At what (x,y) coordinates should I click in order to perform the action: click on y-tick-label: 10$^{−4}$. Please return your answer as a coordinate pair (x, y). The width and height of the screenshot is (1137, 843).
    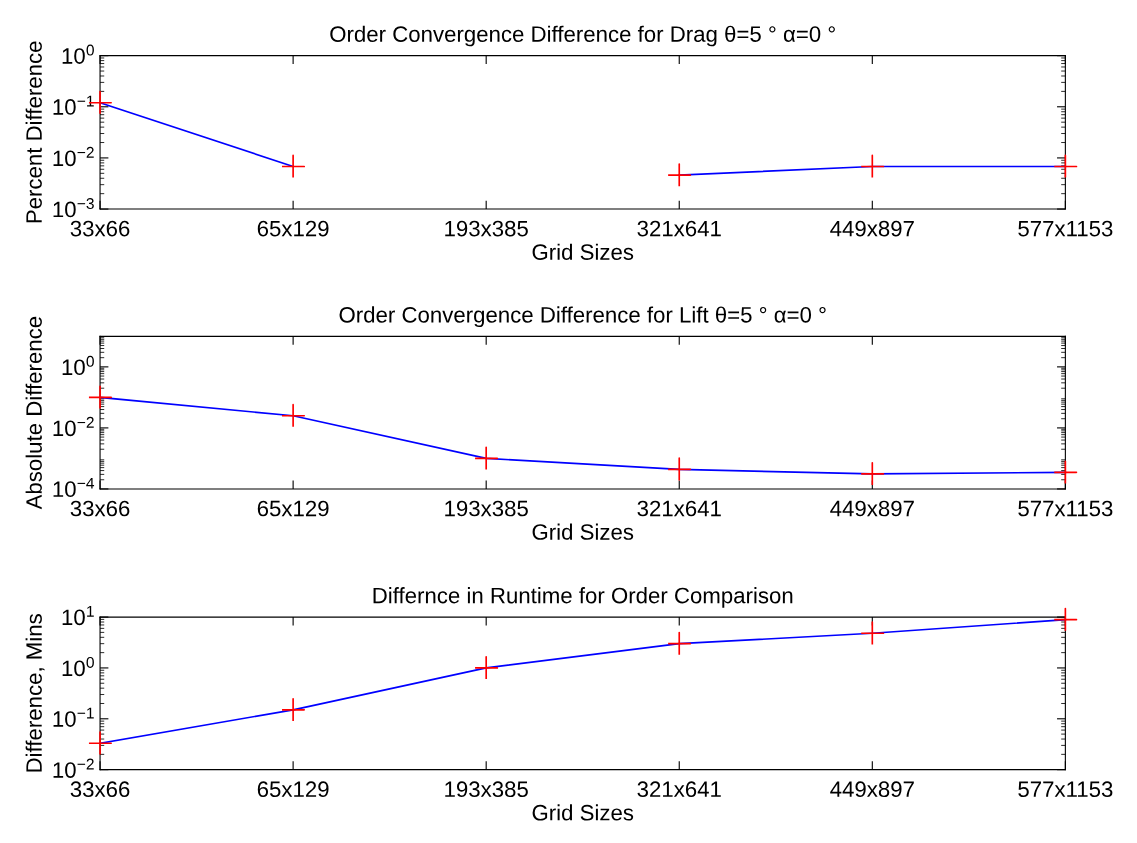
    Looking at the image, I should click on (74, 487).